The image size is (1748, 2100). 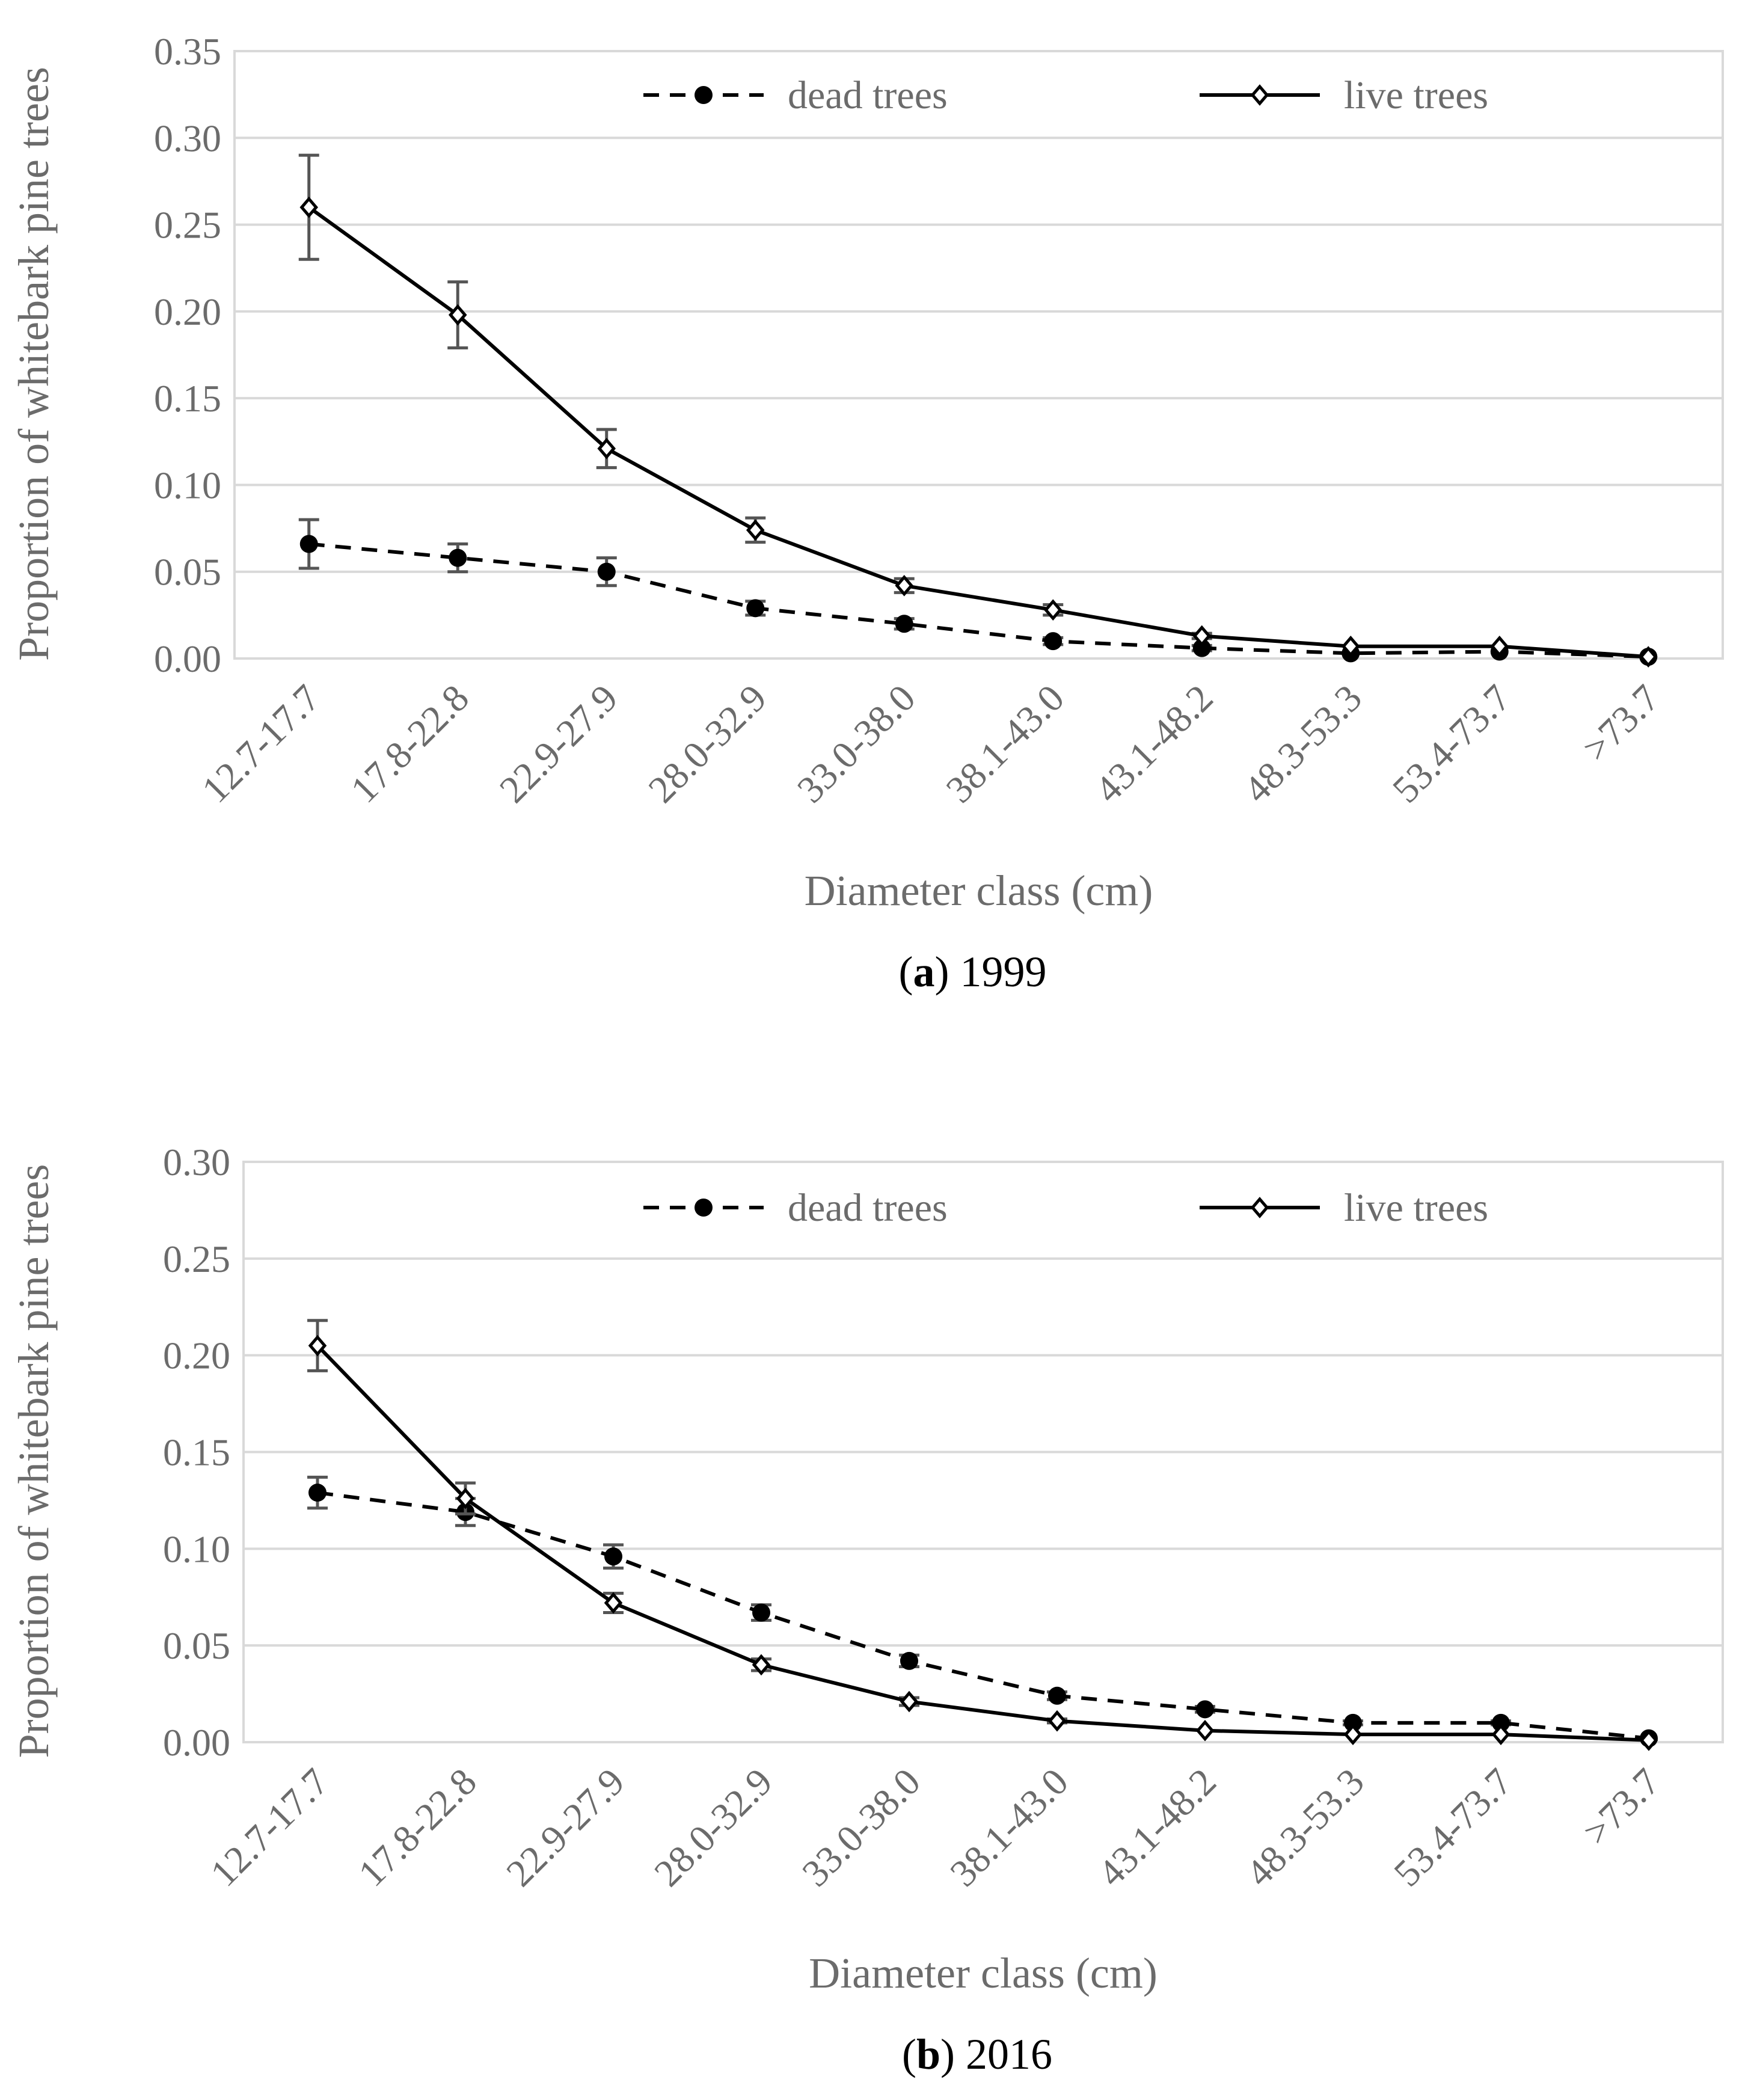 I want to click on y-tick-label: 0.35, so click(x=187, y=51).